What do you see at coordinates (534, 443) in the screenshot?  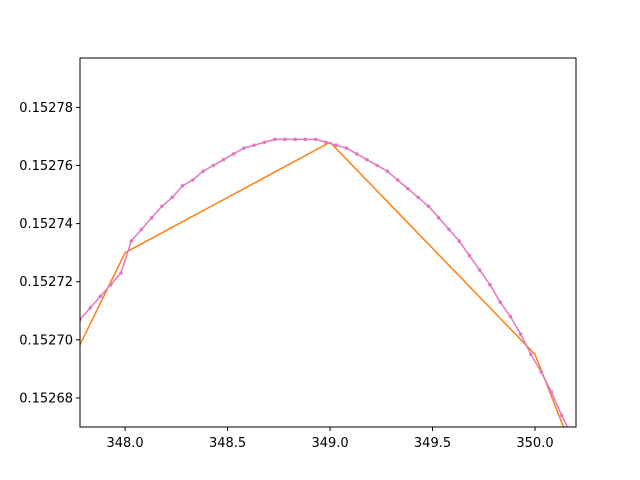 I see `x-tick-label: 350.0` at bounding box center [534, 443].